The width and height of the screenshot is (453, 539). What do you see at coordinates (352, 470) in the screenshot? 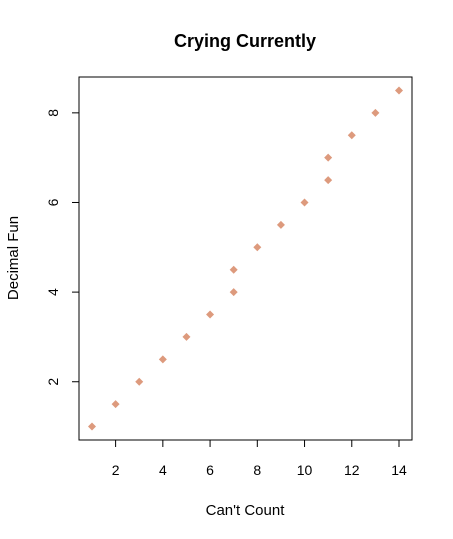
I see `x-tick-label: 12` at bounding box center [352, 470].